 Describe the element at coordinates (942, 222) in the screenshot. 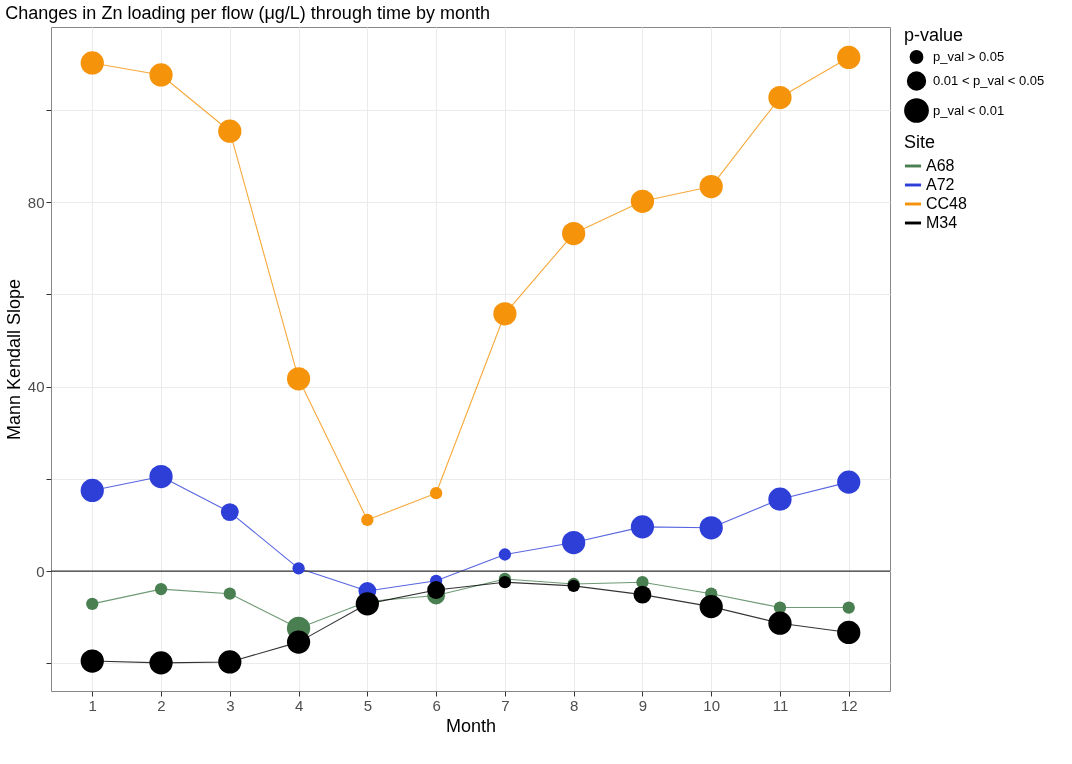

I see `legend-label: M34` at that location.